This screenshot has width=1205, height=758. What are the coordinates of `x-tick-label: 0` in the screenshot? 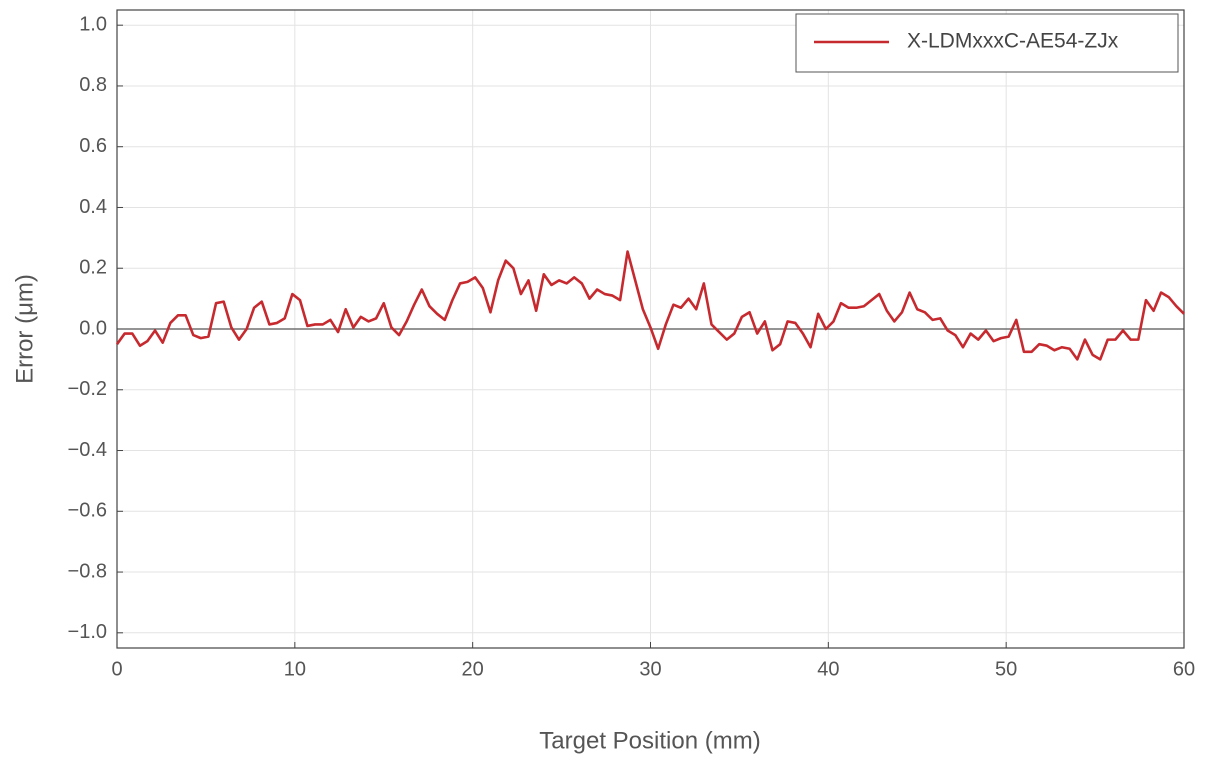 It's located at (116, 669).